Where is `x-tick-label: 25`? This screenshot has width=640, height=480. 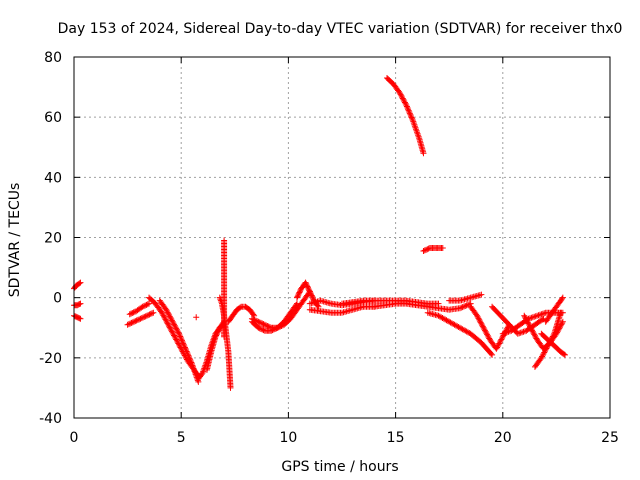
x-tick-label: 25 is located at coordinates (610, 438).